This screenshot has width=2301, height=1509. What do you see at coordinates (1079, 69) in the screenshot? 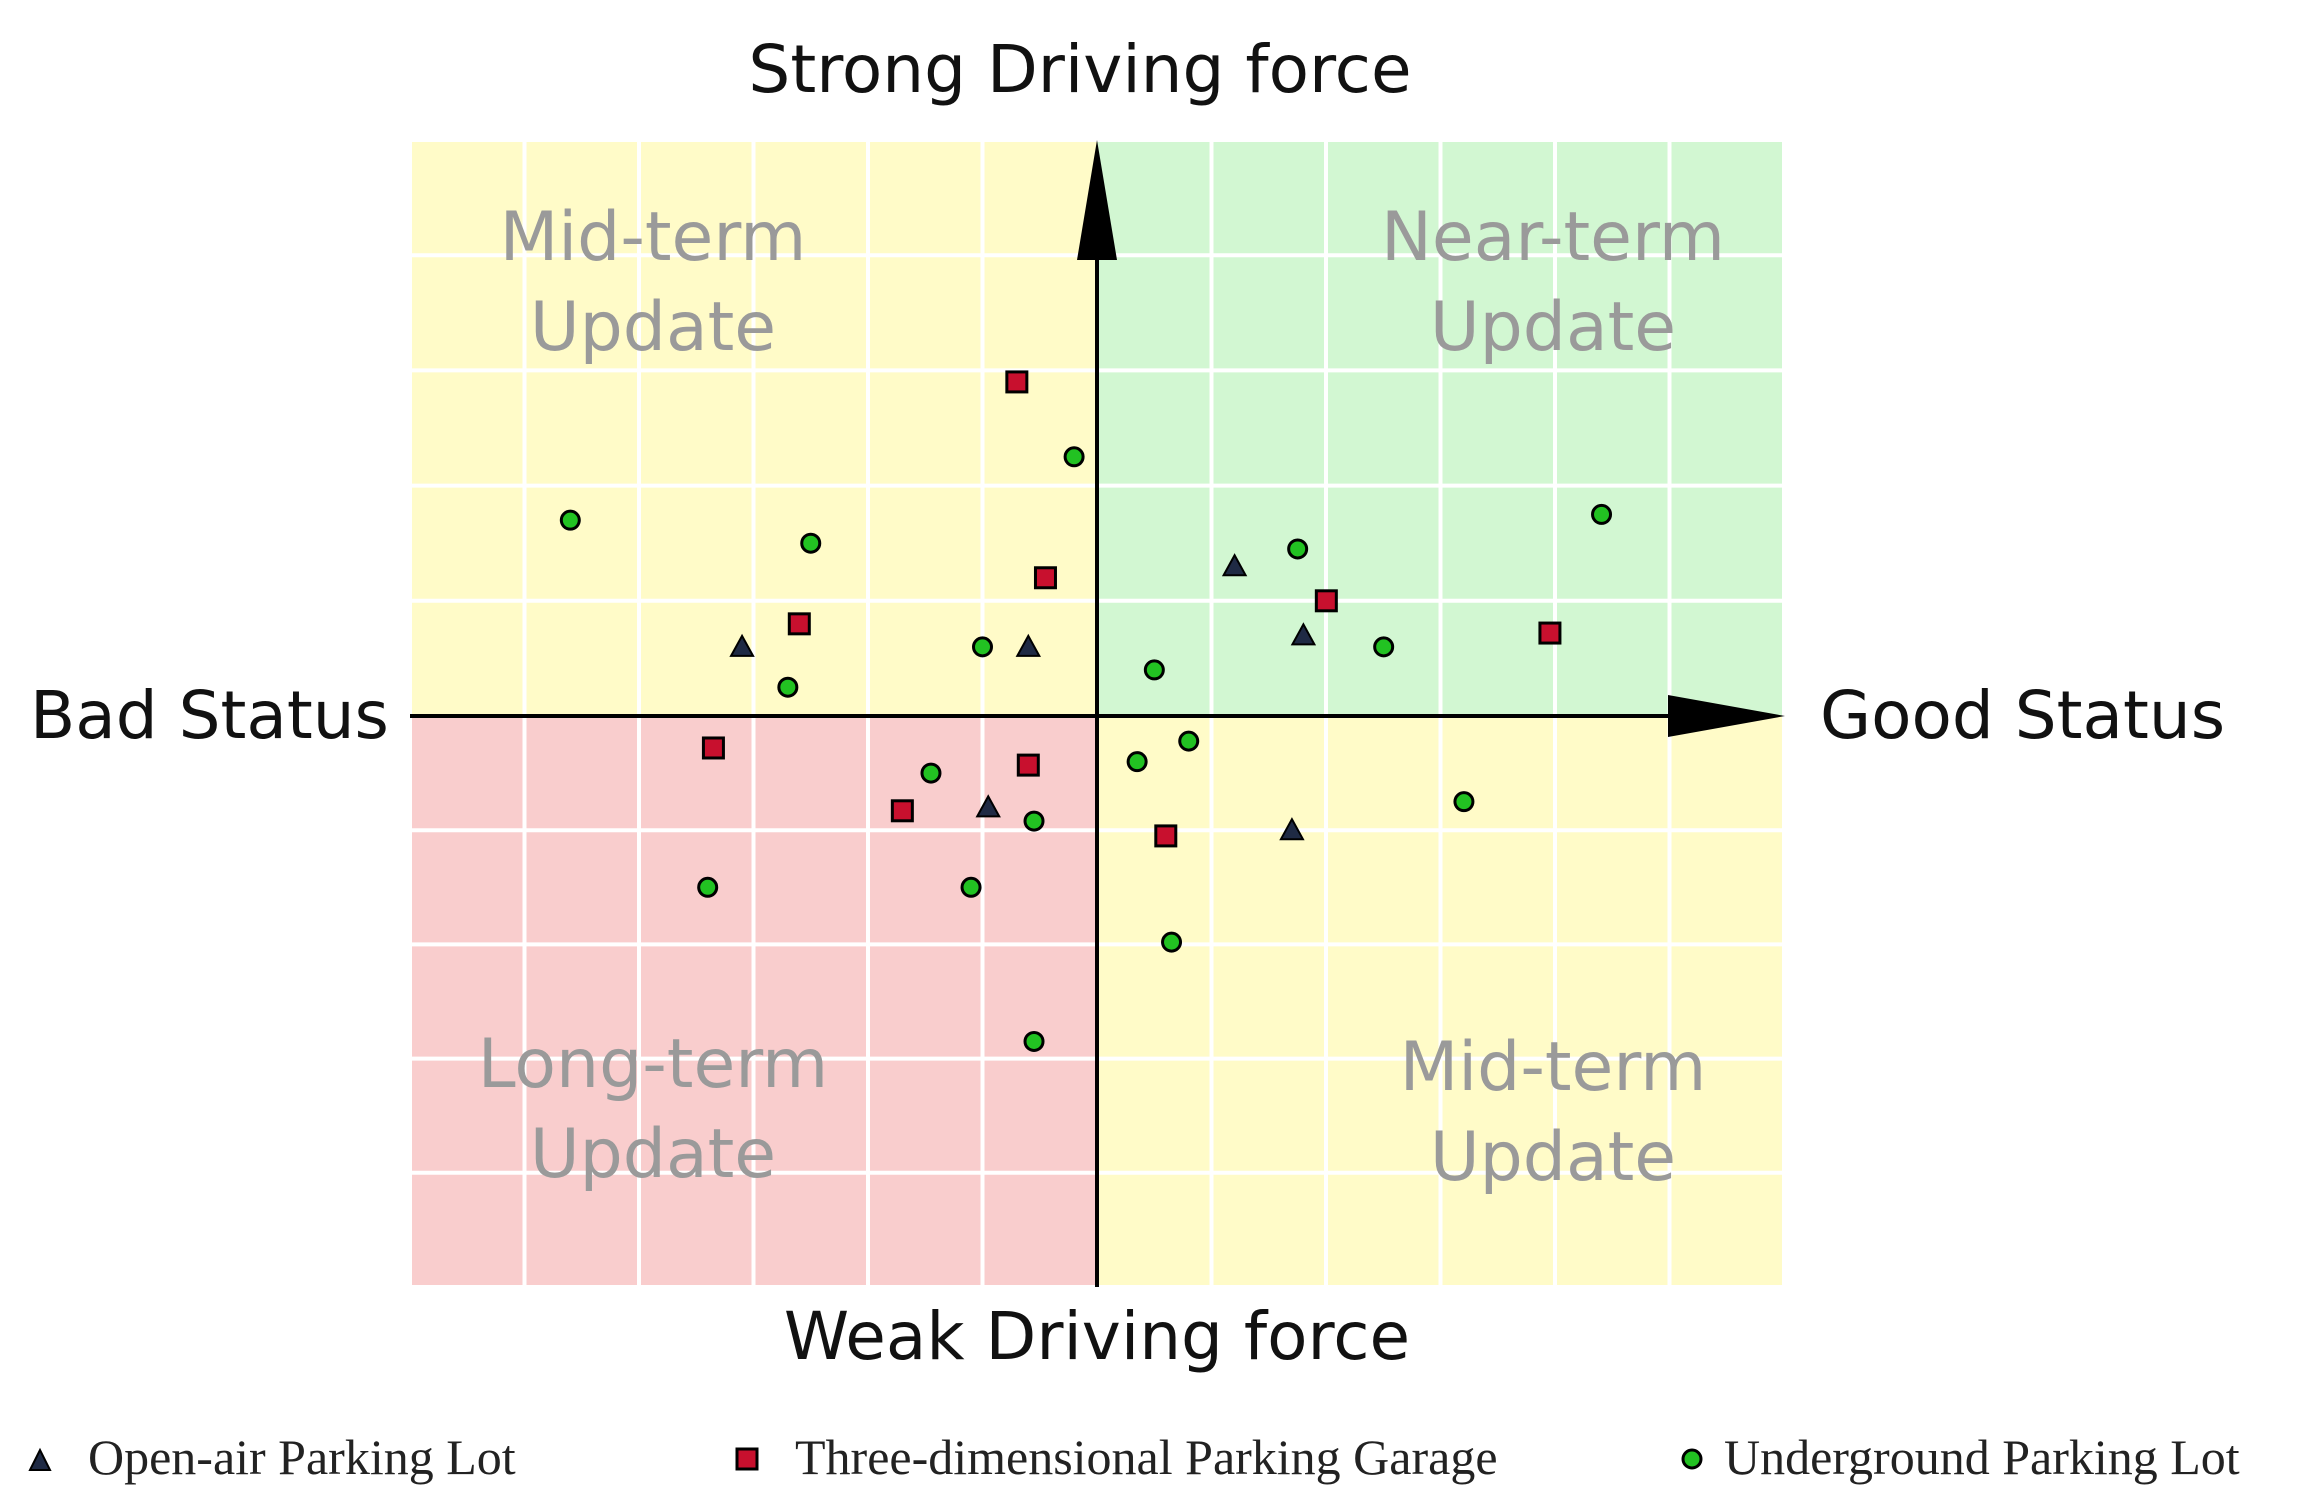
I see `top-axis-label: Strong Driving force` at bounding box center [1079, 69].